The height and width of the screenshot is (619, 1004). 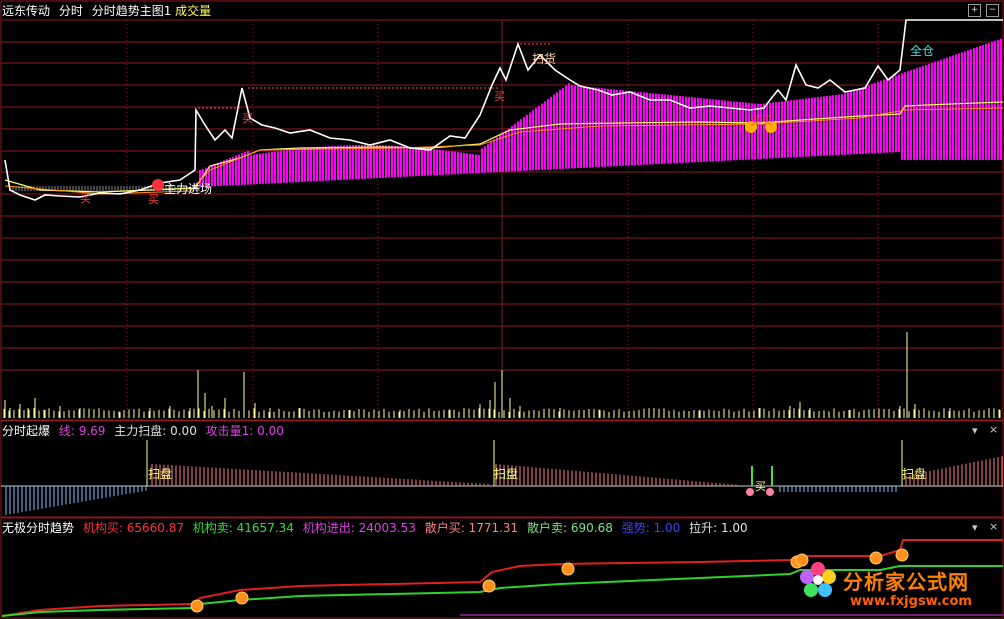 I want to click on panel3-name: 无极分时趋势, so click(x=38, y=528).